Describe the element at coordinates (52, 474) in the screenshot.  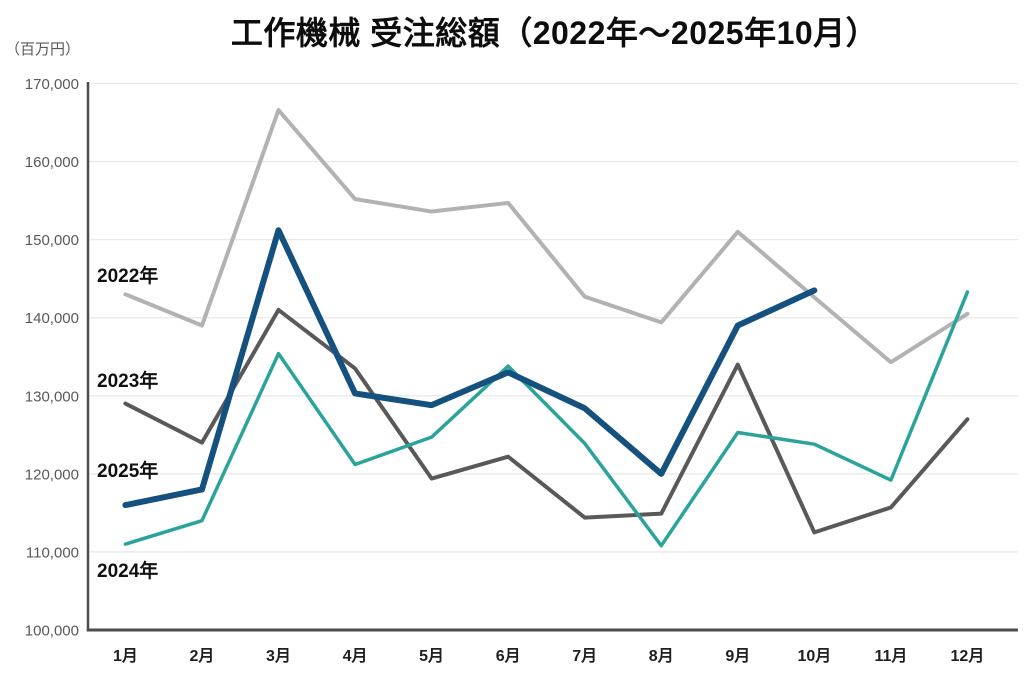
I see `y-tick-label: 120,000` at that location.